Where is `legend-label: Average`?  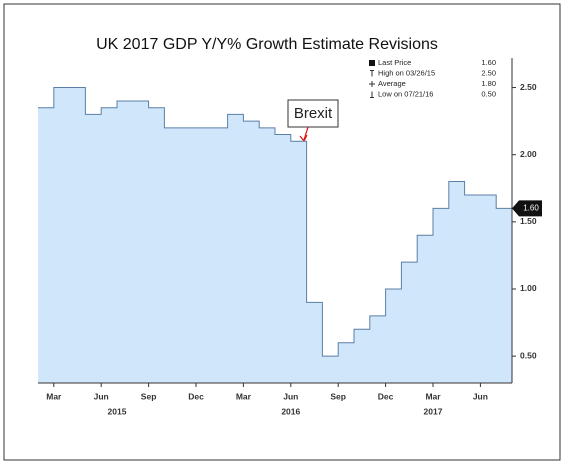
legend-label: Average is located at coordinates (392, 83).